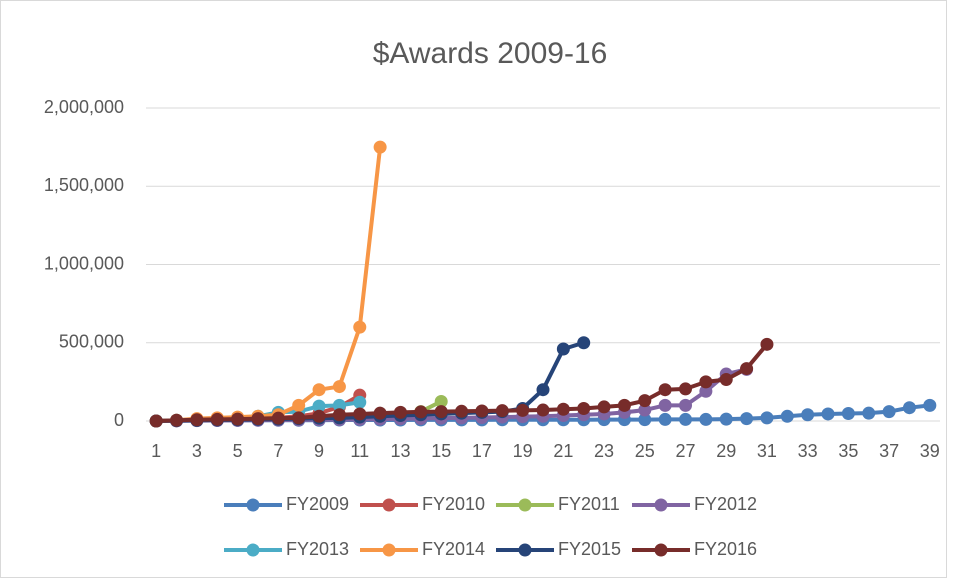 This screenshot has height=578, width=956. What do you see at coordinates (453, 549) in the screenshot?
I see `legend-label: FY2014` at bounding box center [453, 549].